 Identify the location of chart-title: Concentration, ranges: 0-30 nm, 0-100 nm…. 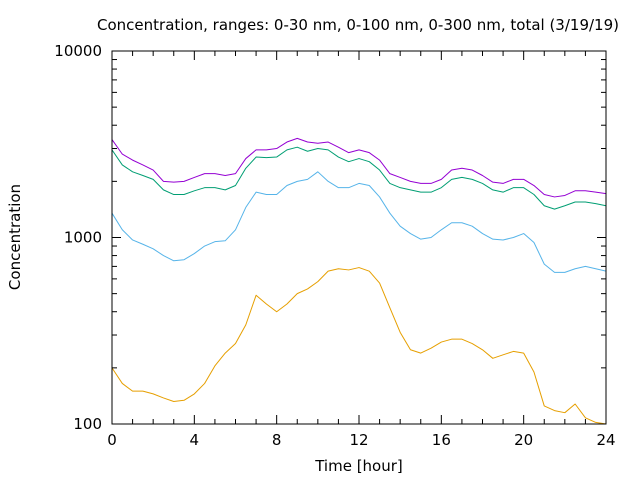
(358, 25).